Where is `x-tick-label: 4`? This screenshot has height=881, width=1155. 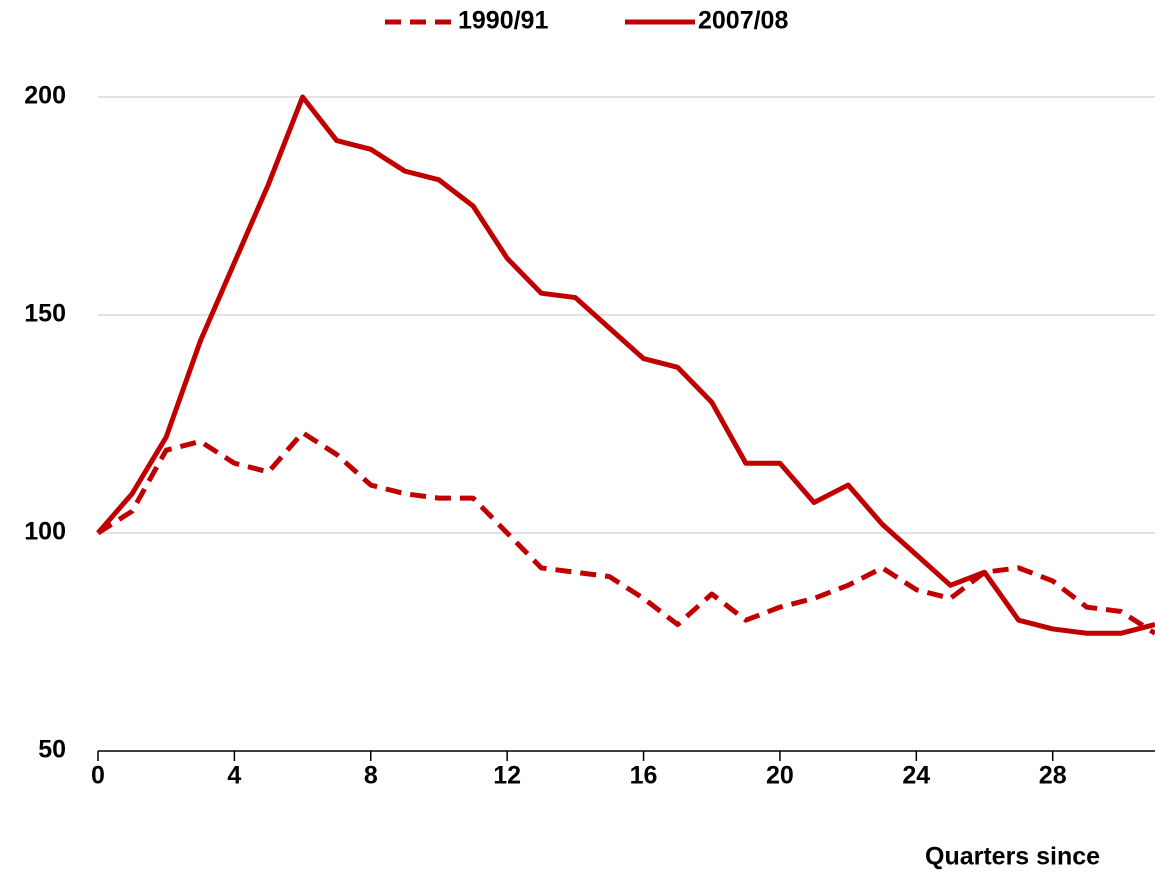
x-tick-label: 4 is located at coordinates (234, 776).